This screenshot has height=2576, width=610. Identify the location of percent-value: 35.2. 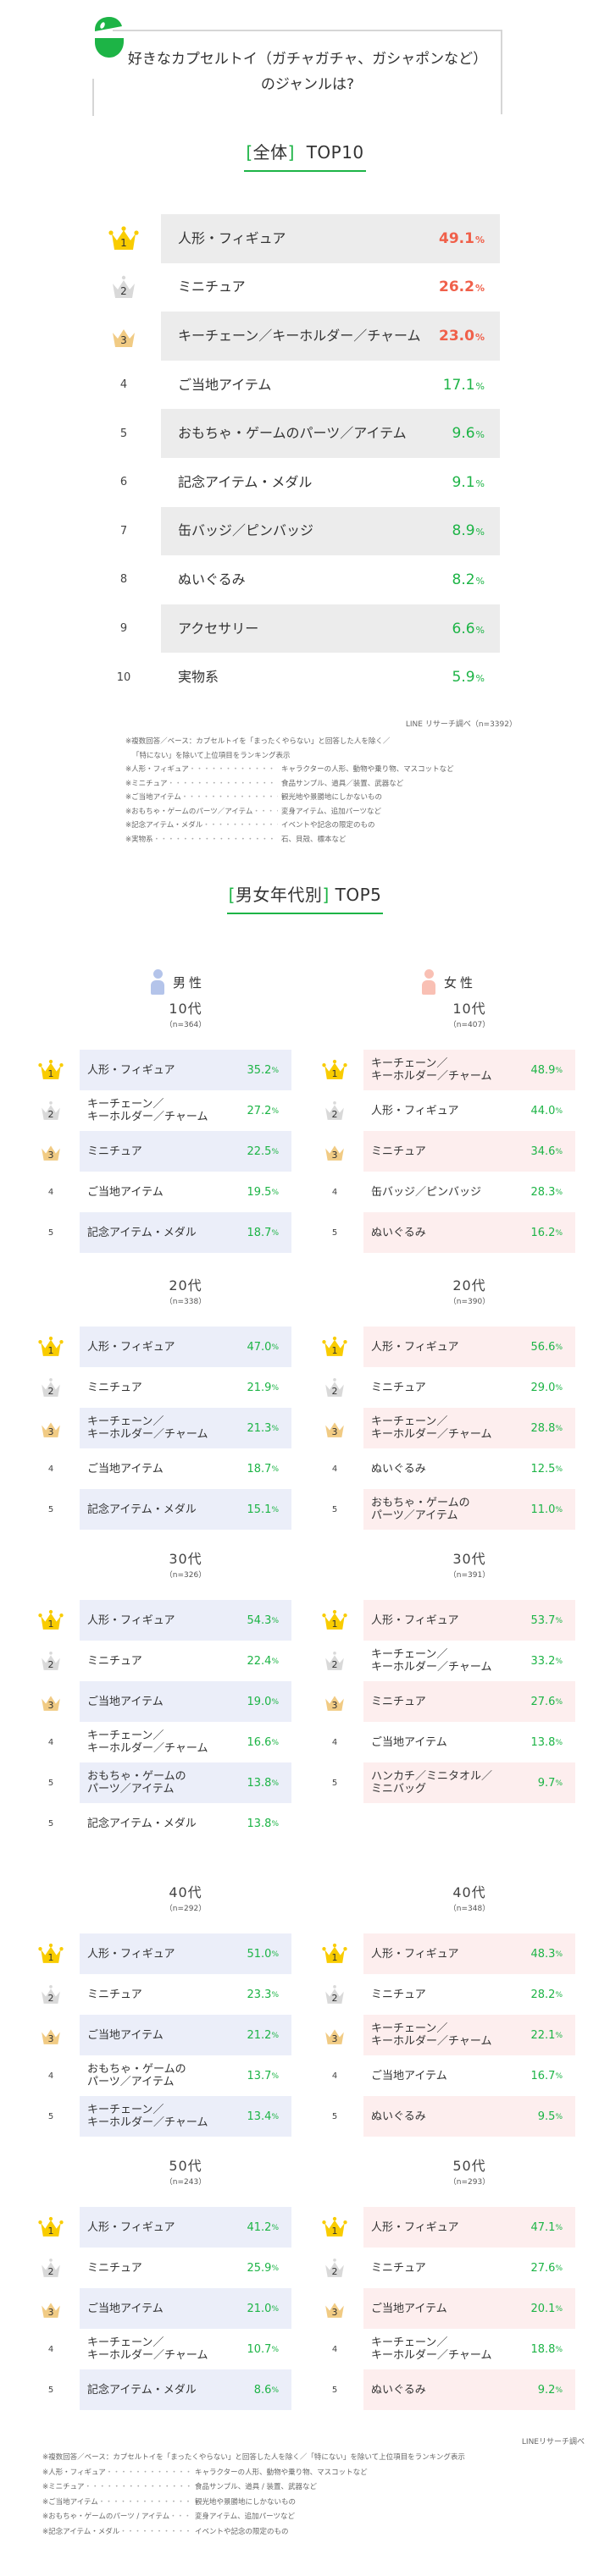
(259, 1070).